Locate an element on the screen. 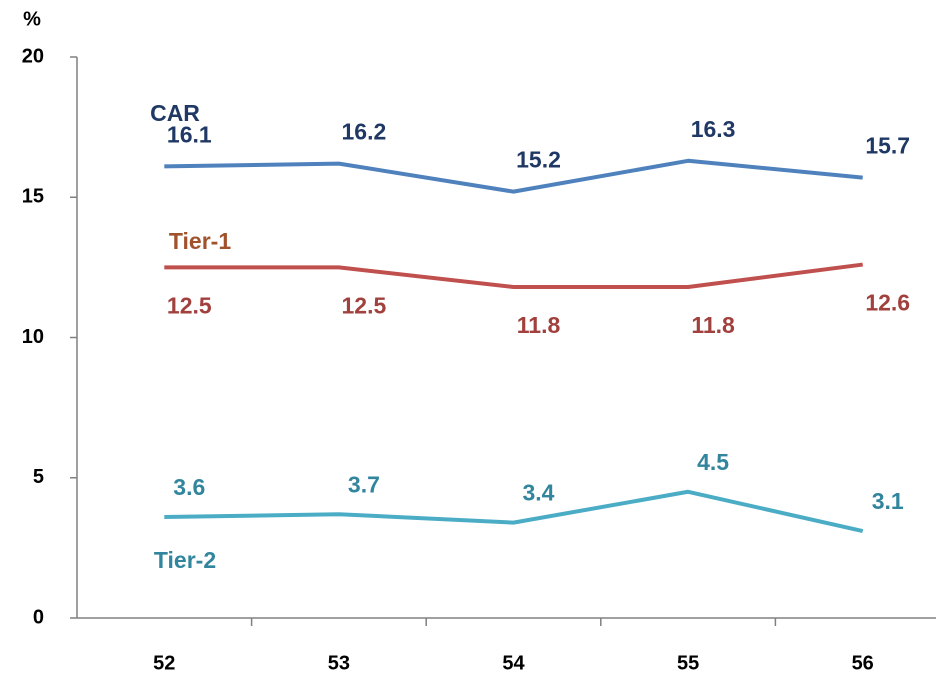 Image resolution: width=938 pixels, height=678 pixels. y-tick-label: 0 is located at coordinates (38, 617).